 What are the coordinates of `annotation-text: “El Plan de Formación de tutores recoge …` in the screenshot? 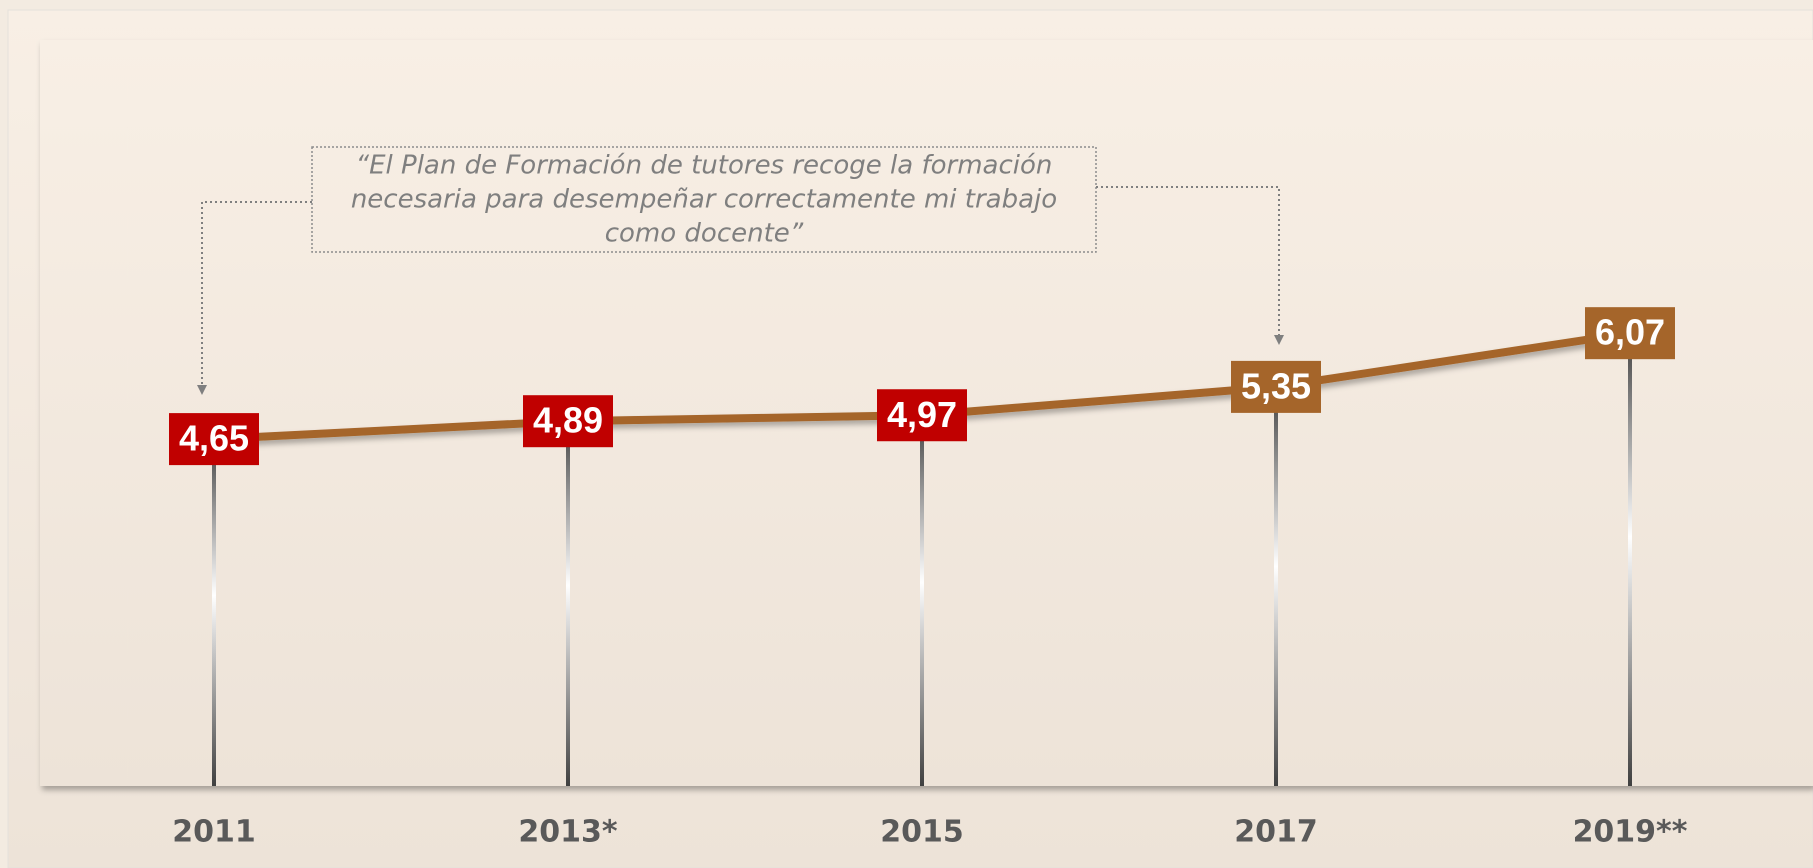 It's located at (704, 166).